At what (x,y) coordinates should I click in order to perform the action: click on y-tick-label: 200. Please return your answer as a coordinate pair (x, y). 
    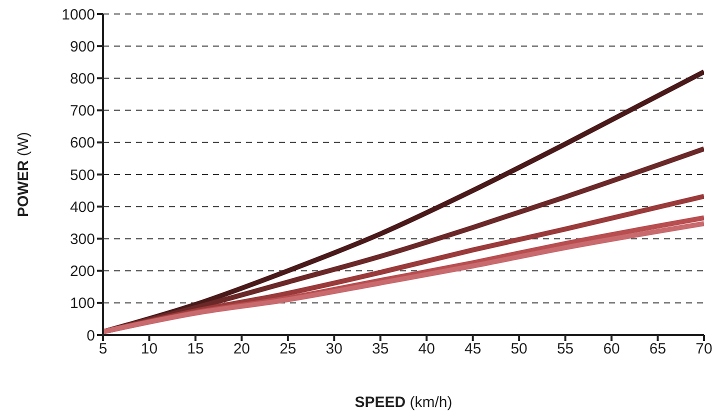
    Looking at the image, I should click on (82, 271).